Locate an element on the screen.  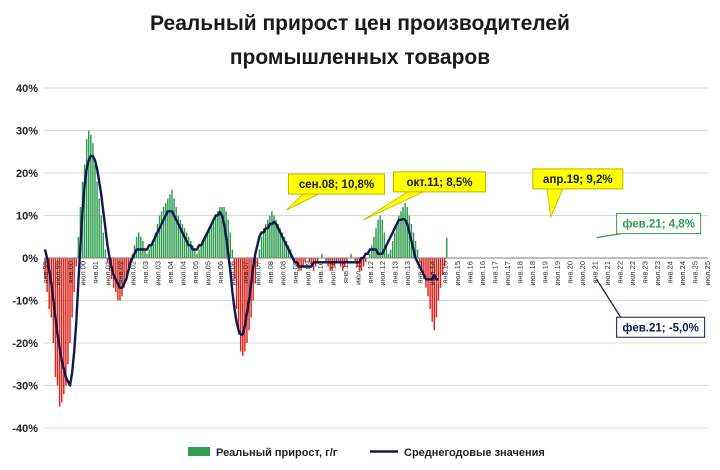
x-tick-label: июл.01 is located at coordinates (107, 273).